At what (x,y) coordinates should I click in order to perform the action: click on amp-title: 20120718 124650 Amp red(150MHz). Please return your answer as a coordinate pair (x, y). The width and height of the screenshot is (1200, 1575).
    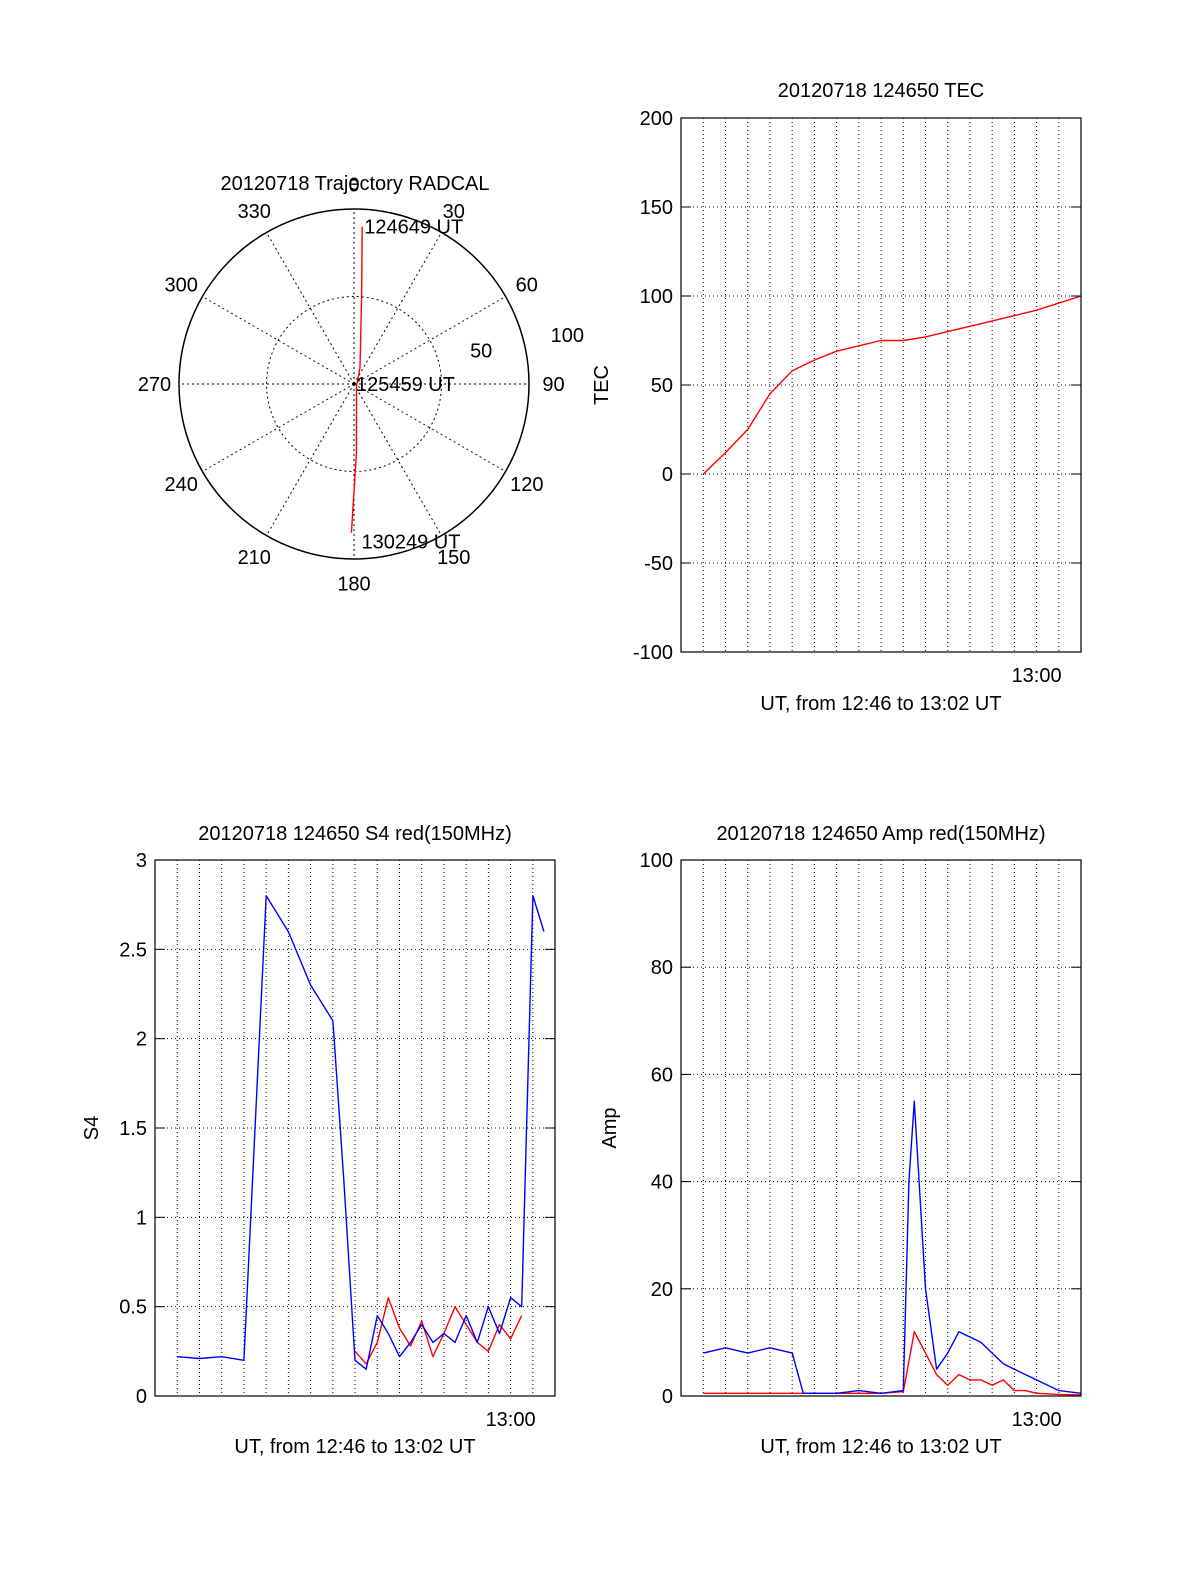
    Looking at the image, I should click on (880, 834).